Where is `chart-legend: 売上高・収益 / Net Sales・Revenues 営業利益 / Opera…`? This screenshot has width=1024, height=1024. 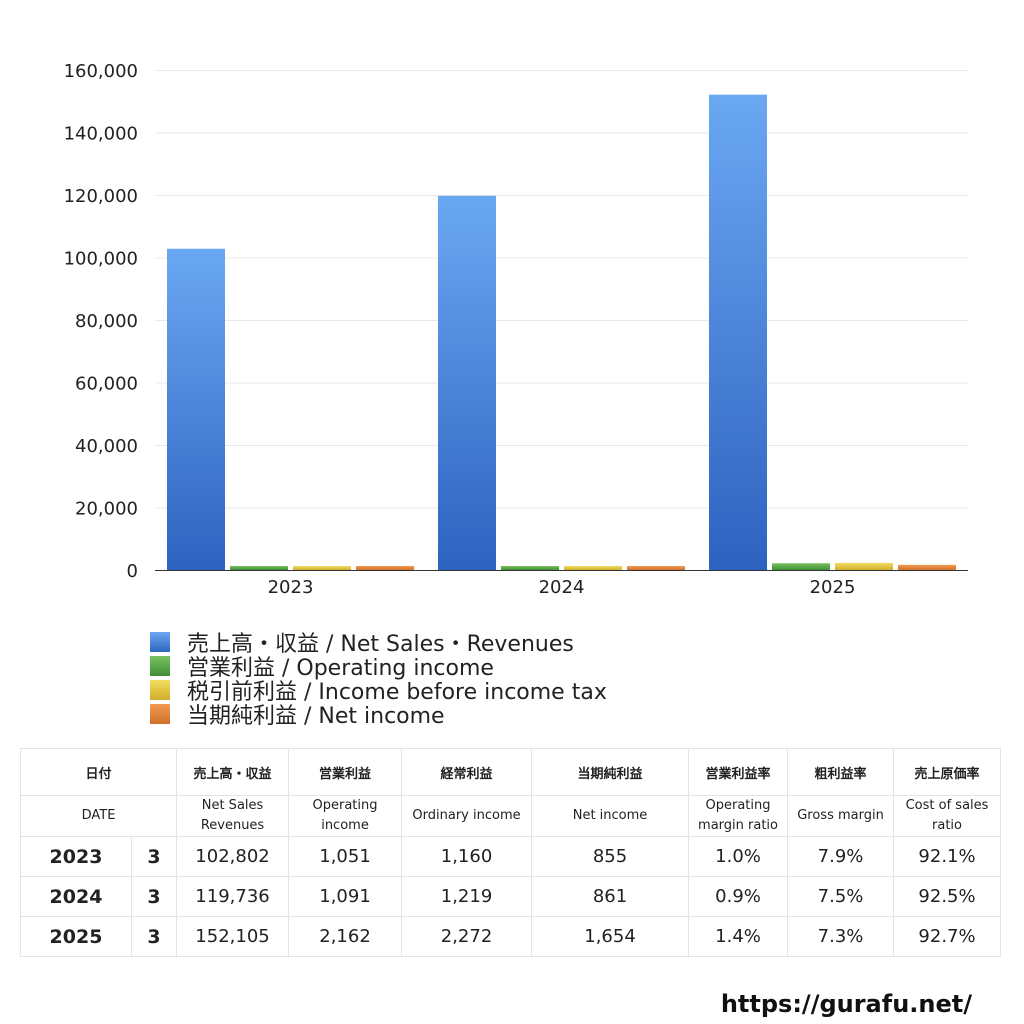
chart-legend: 売上高・収益 / Net Sales・Revenues 営業利益 / Opera… is located at coordinates (378, 679).